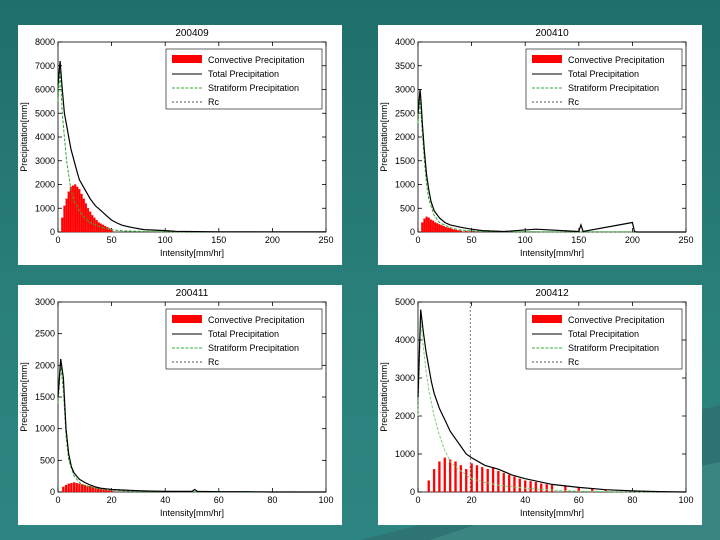  Describe the element at coordinates (45, 90) in the screenshot. I see `y-tick-label: 6000` at that location.